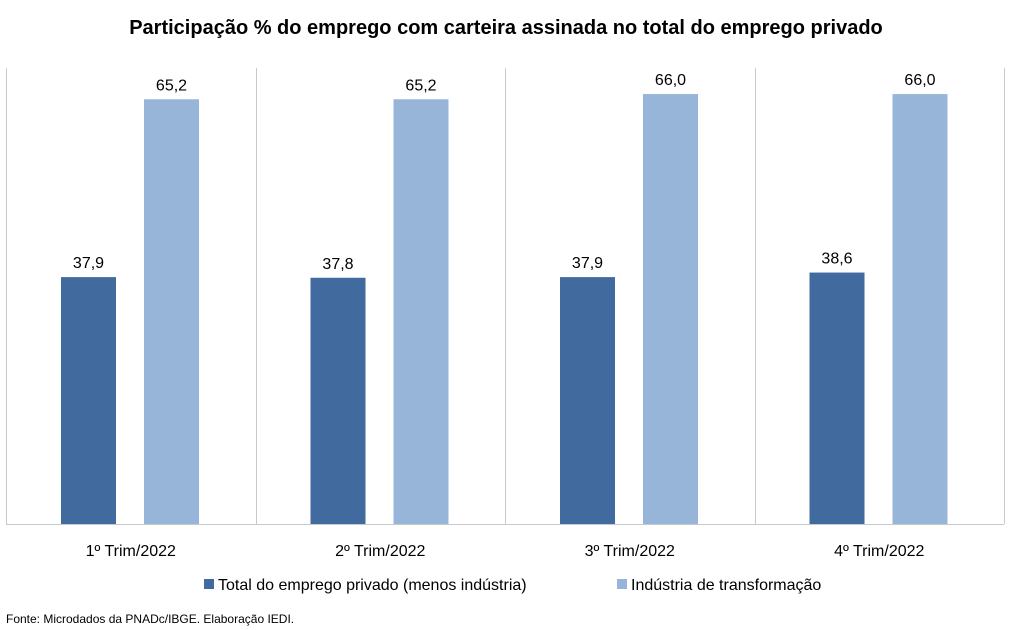 This screenshot has width=1012, height=630. What do you see at coordinates (879, 551) in the screenshot?
I see `x-tick-label: 4º Trim/2022` at bounding box center [879, 551].